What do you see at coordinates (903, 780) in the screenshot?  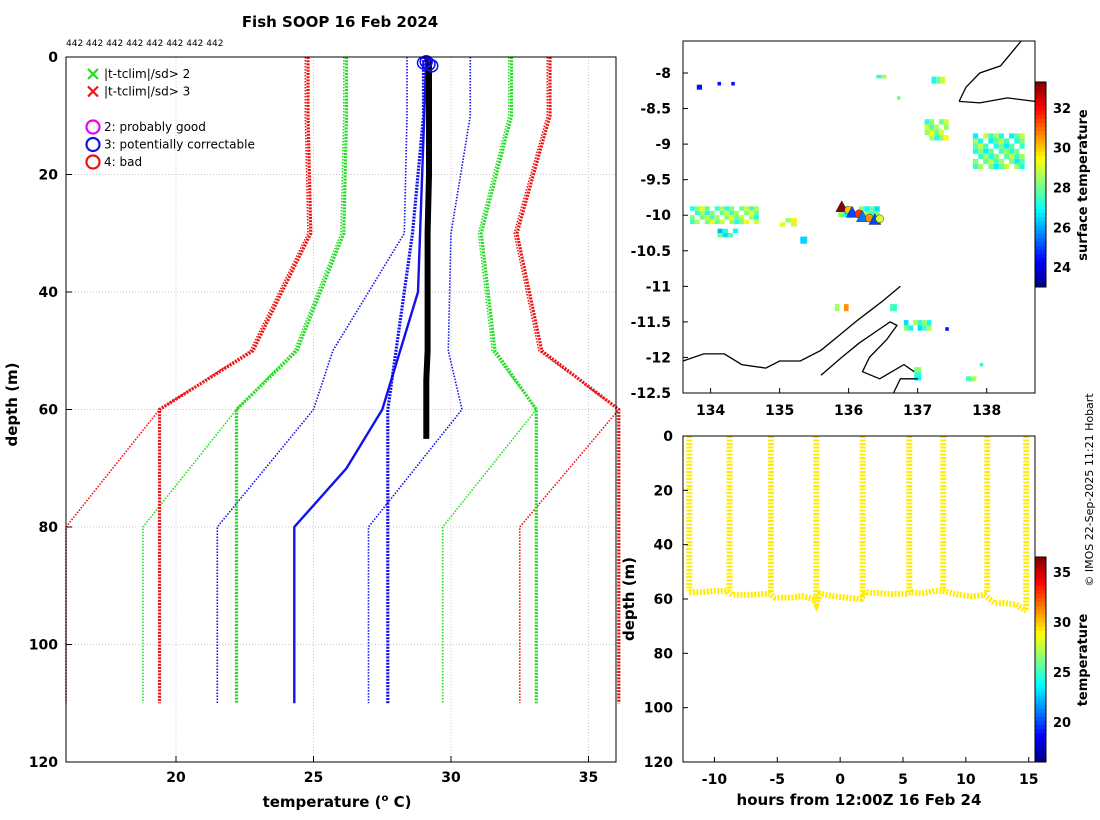 I see `depth-time-x-tick-label: 5` at bounding box center [903, 780].